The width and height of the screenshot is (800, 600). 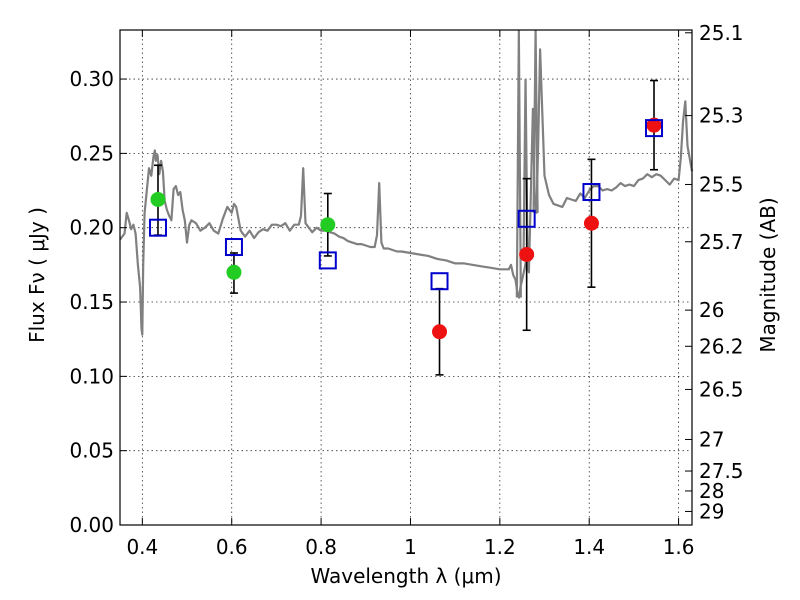 What do you see at coordinates (721, 33) in the screenshot?
I see `magnitude-tick-label: 25.1` at bounding box center [721, 33].